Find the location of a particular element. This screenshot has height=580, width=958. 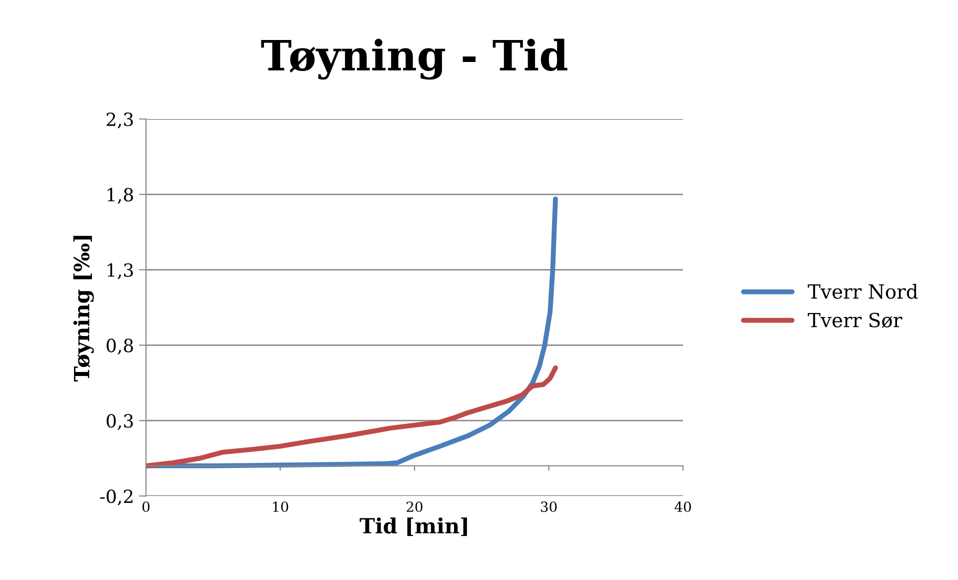

y-tick-label: 0,3 is located at coordinates (119, 422).